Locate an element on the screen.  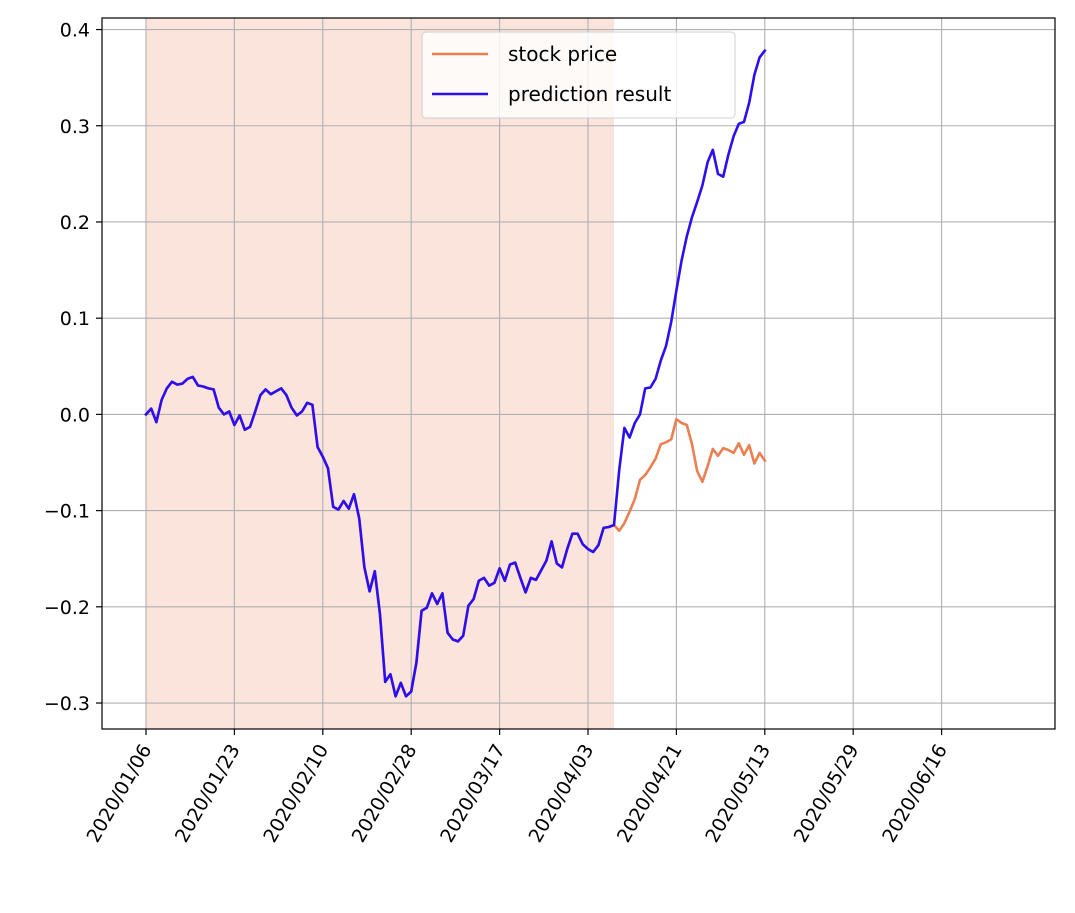
y-tick-label: 0.4 is located at coordinates (75, 31).